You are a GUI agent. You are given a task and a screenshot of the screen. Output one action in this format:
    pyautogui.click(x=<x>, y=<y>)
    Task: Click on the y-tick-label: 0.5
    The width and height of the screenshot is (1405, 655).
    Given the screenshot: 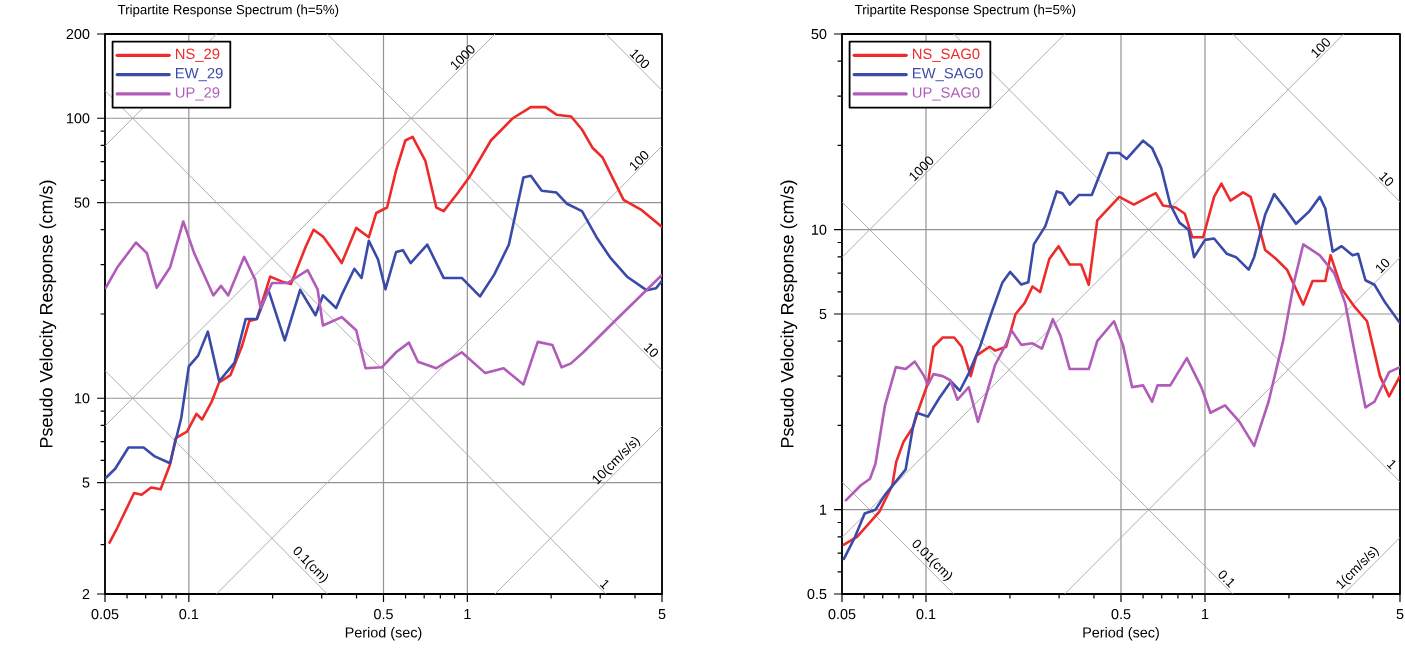 What is the action you would take?
    pyautogui.click(x=817, y=594)
    